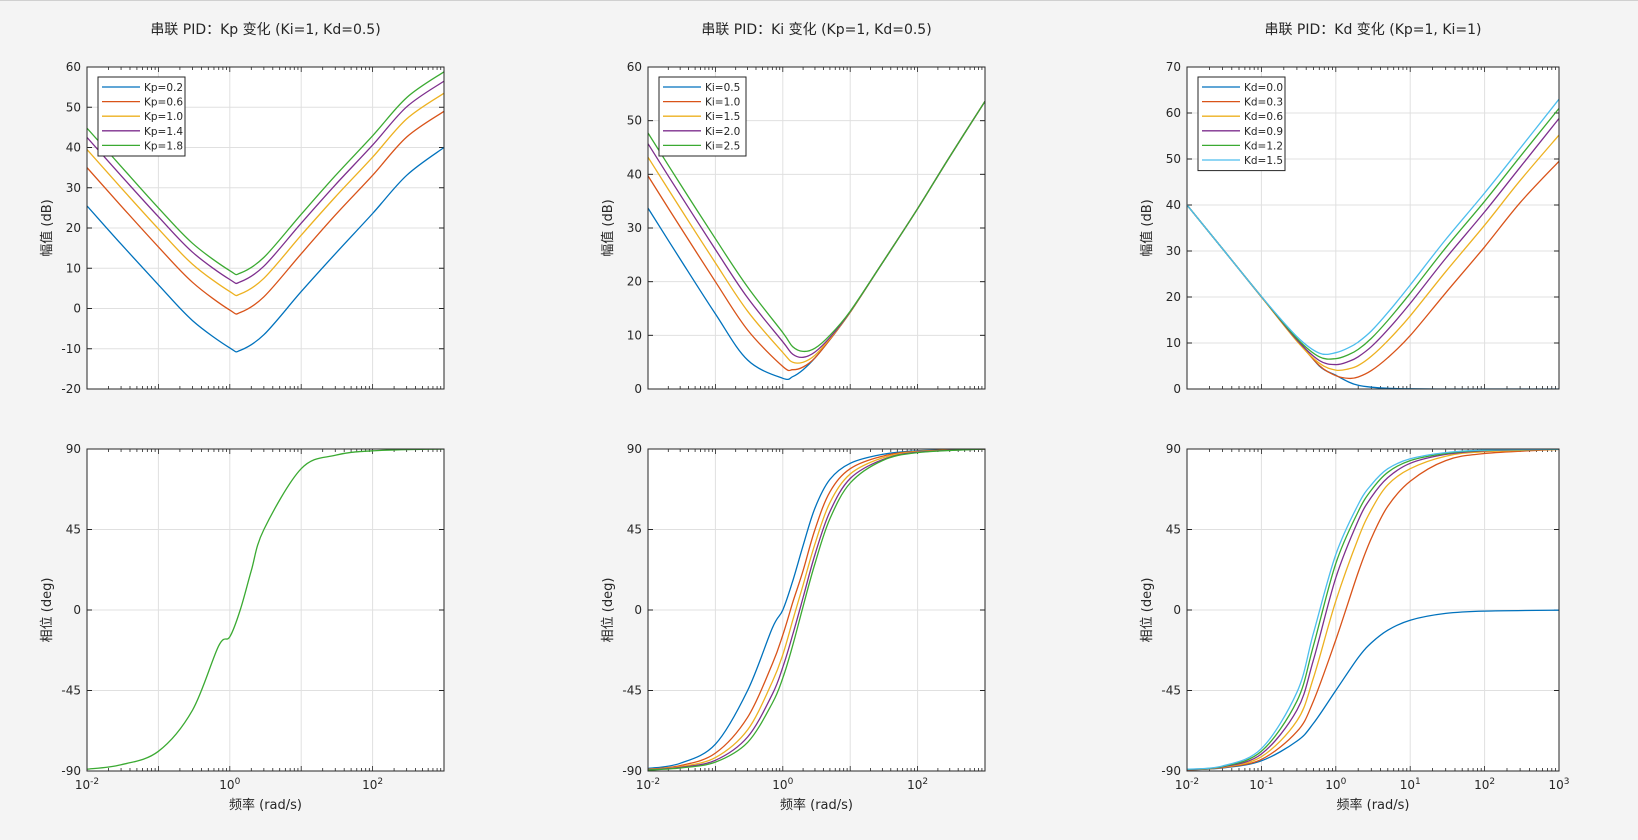 The image size is (1638, 840). I want to click on legend-entry: Kd=1.2, so click(1263, 146).